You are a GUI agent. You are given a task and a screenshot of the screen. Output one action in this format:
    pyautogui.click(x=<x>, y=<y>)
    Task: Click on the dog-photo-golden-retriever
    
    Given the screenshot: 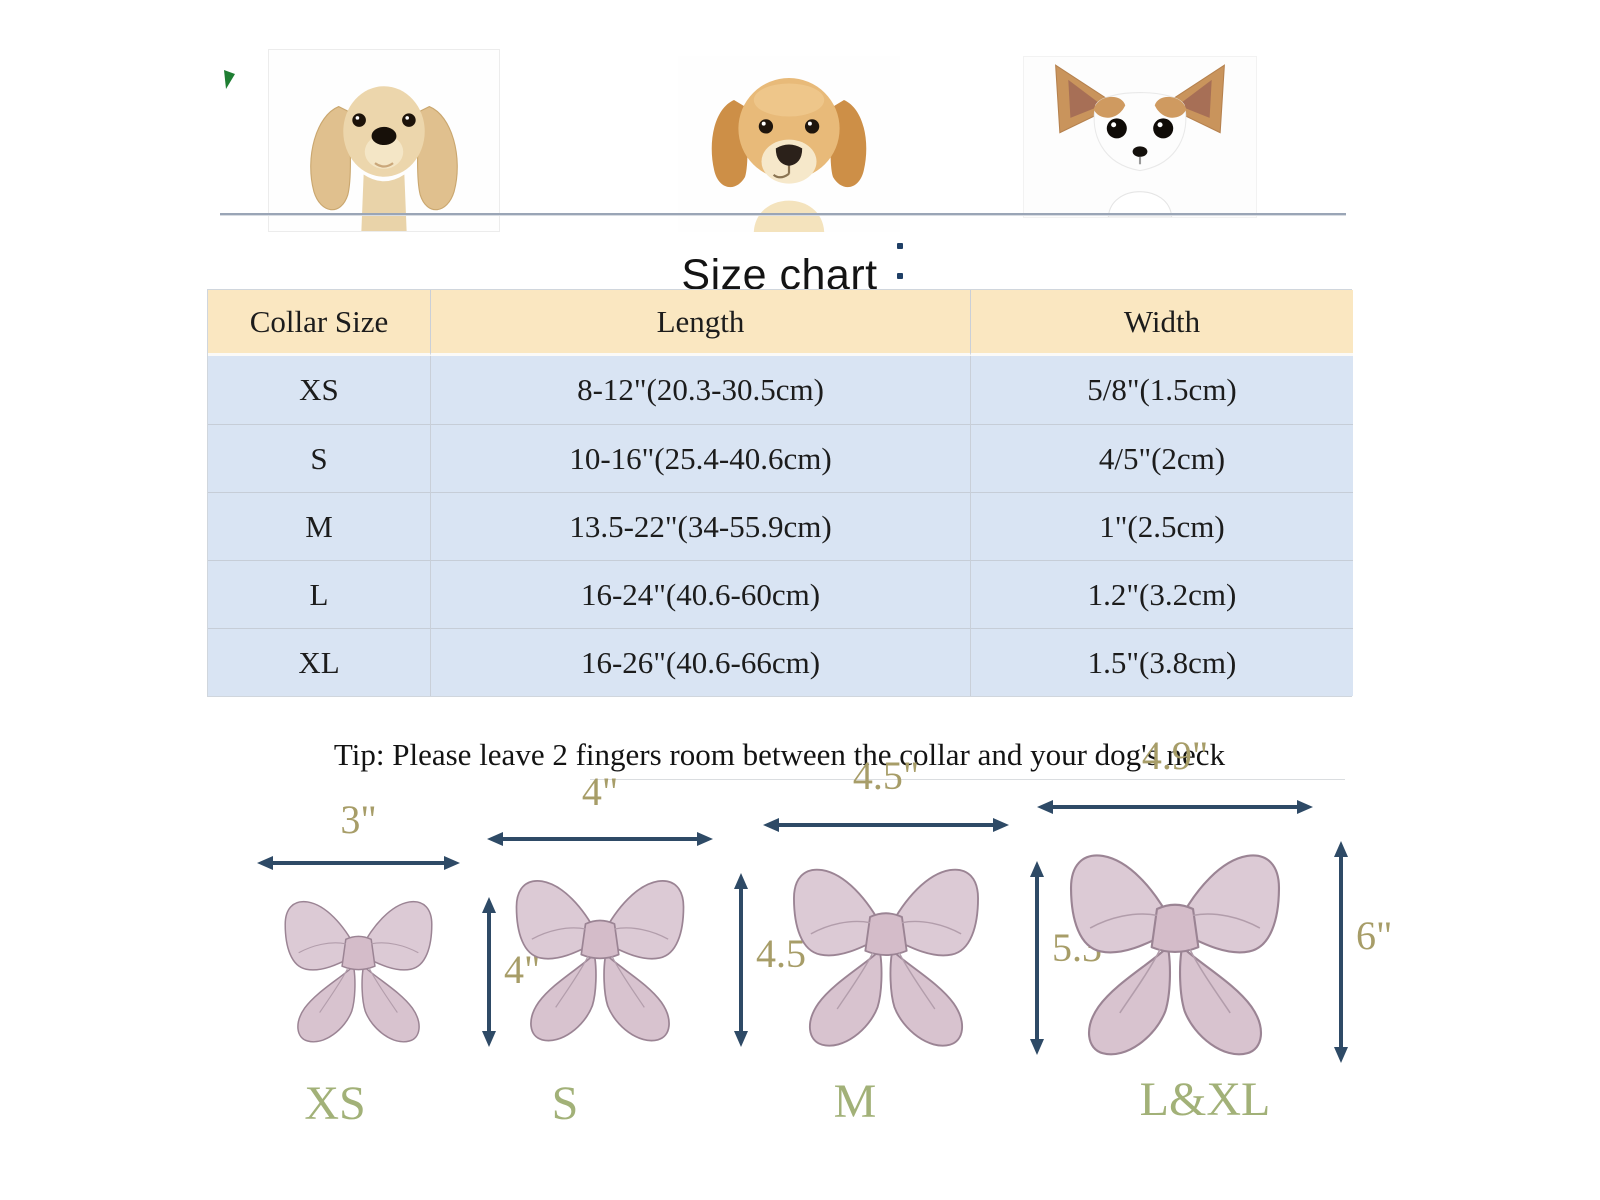 What is the action you would take?
    pyautogui.click(x=789, y=144)
    